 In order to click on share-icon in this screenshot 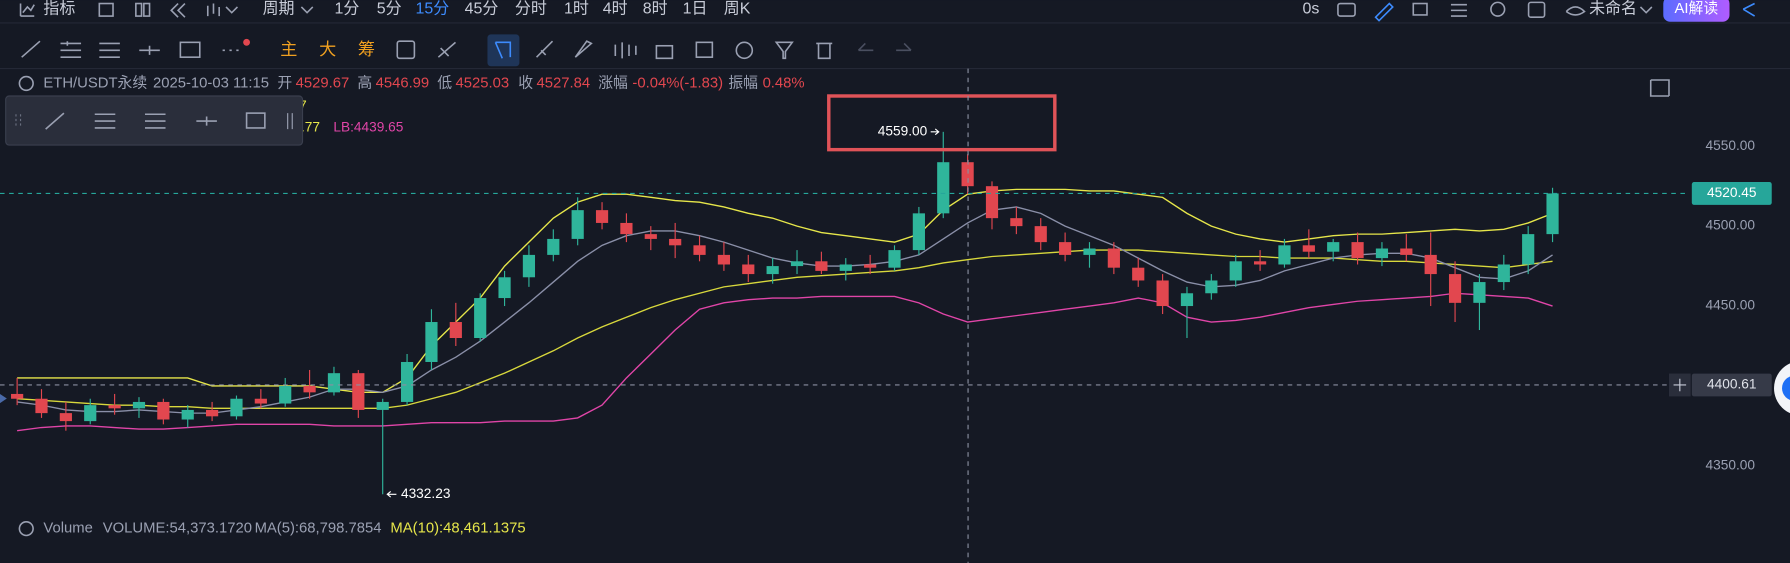, I will do `click(1749, 9)`.